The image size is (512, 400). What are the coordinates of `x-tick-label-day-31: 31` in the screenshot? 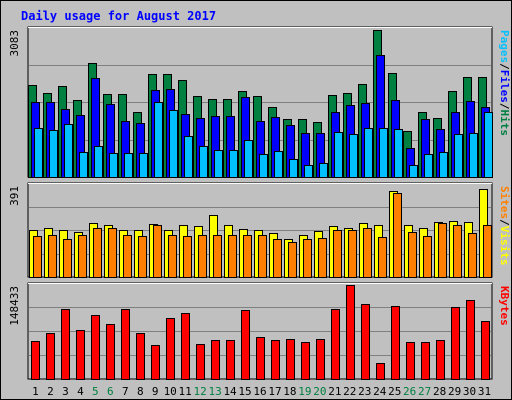 It's located at (484, 391).